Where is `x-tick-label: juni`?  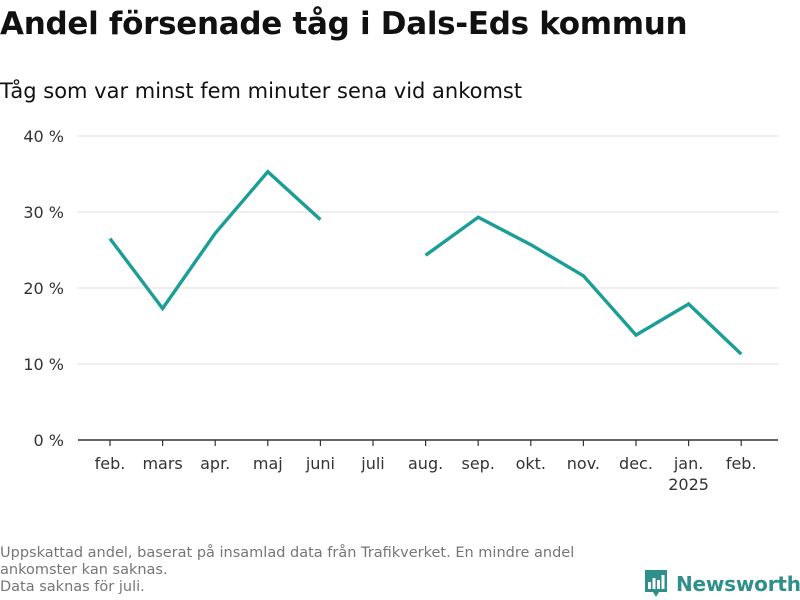
x-tick-label: juni is located at coordinates (320, 463).